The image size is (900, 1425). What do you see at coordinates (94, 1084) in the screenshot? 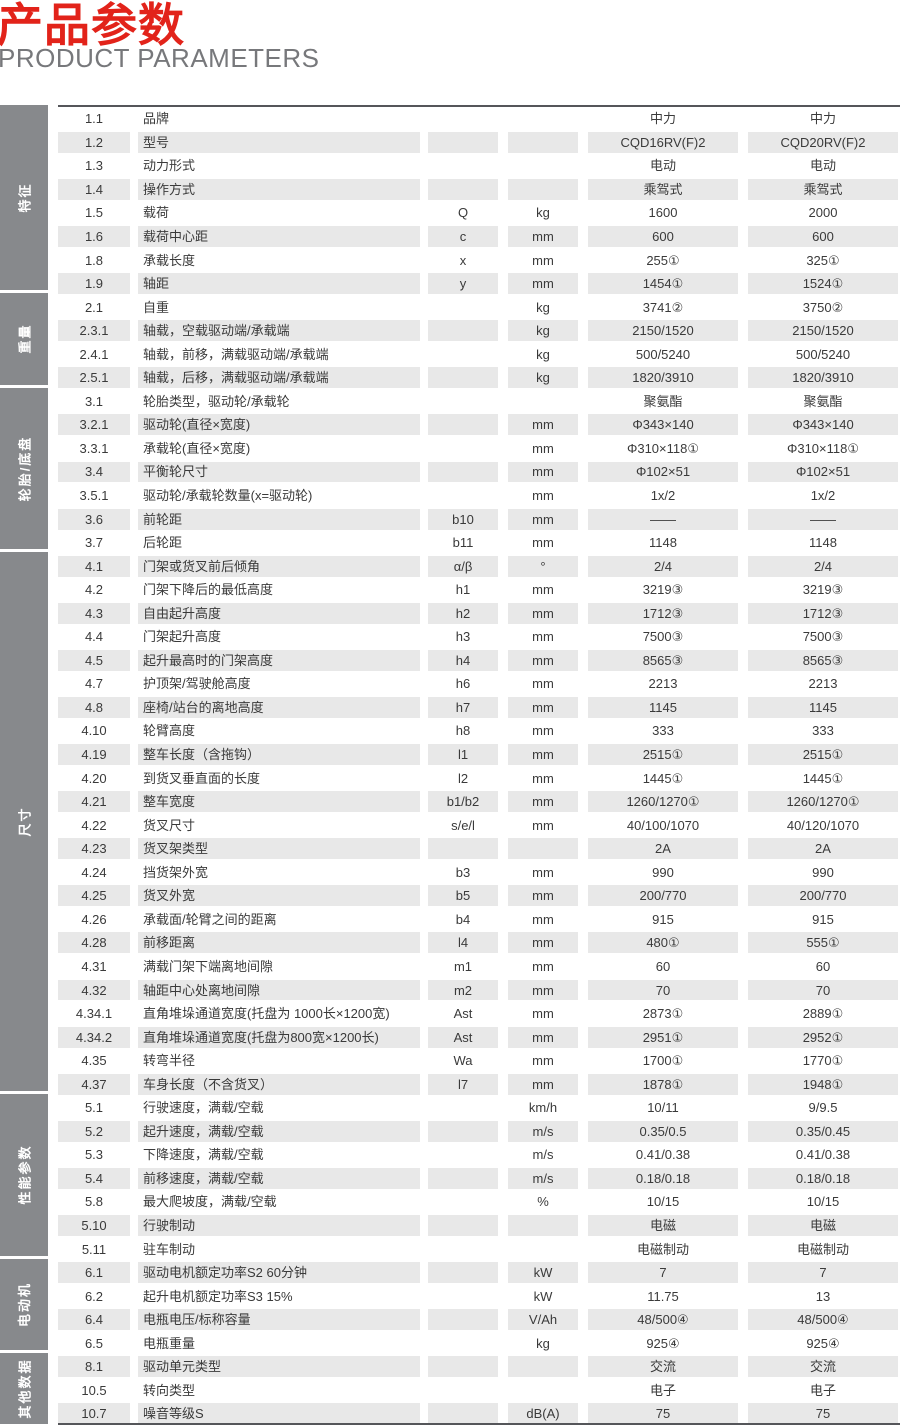
I see `row-number: 4.37` at bounding box center [94, 1084].